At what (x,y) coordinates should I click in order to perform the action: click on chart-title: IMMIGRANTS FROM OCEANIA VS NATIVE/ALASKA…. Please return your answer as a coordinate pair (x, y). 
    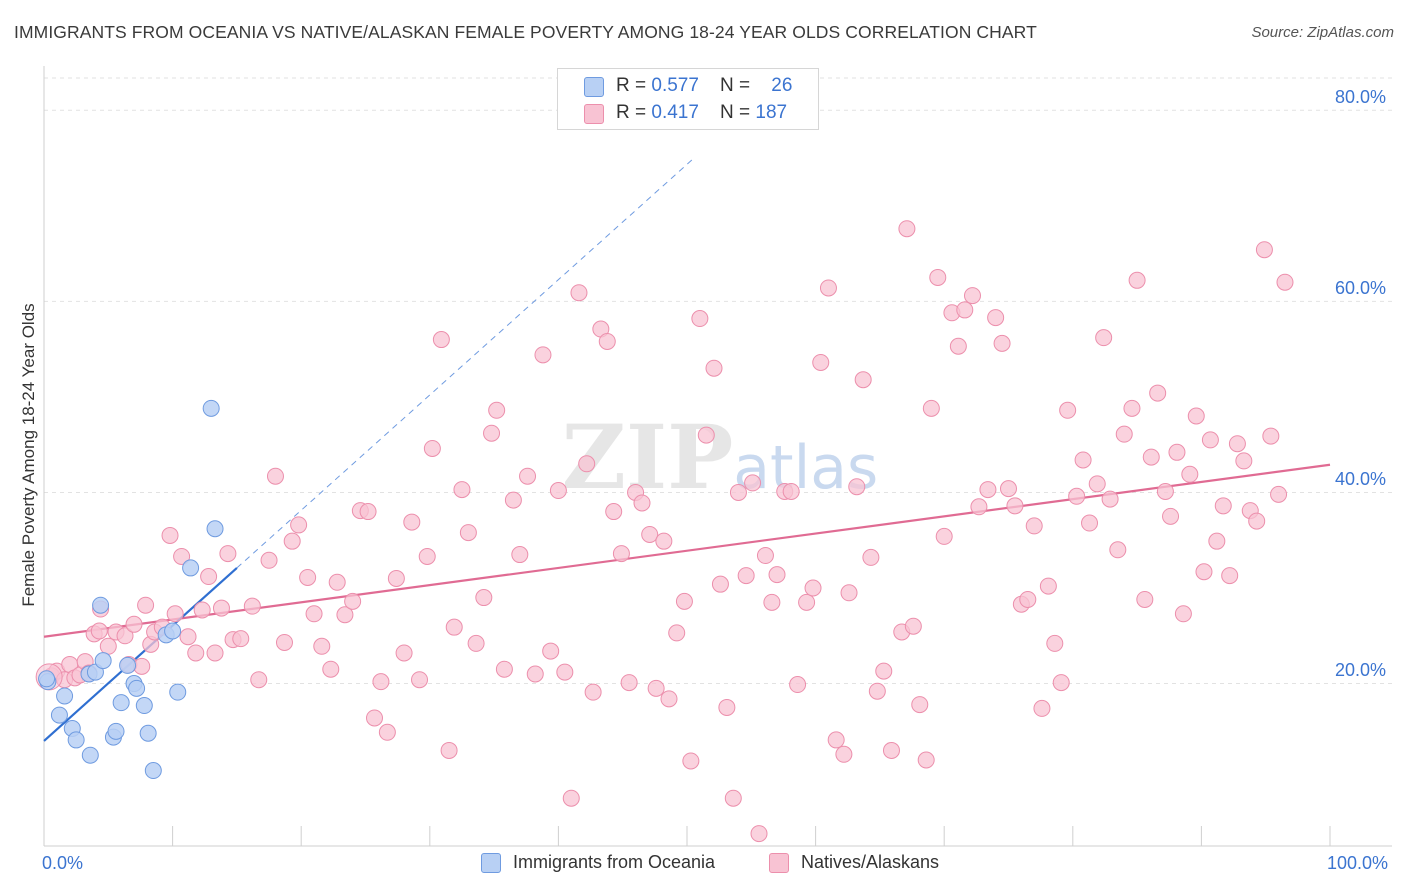
    Looking at the image, I should click on (525, 32).